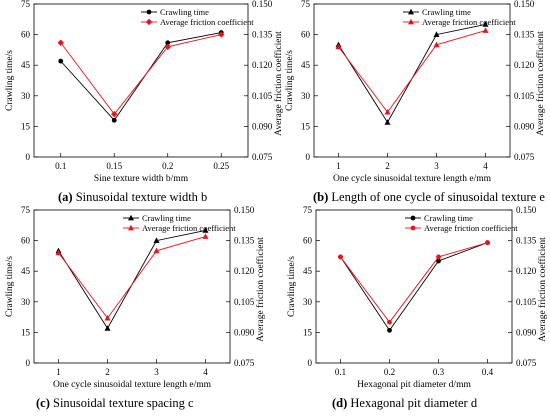 This screenshot has width=550, height=416. Describe the element at coordinates (321, 197) in the screenshot. I see `caption-b-label: (b)` at that location.